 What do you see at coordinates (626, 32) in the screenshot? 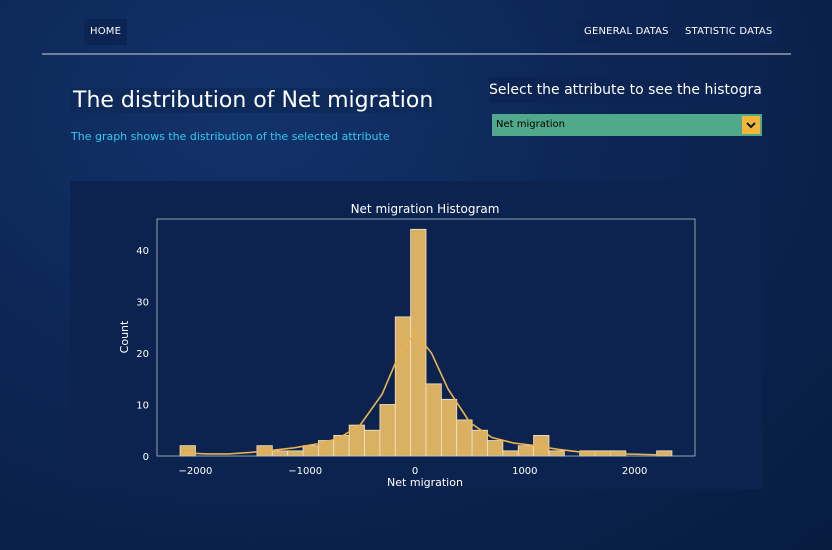
I see `nav-general-datas-link: GENERAL DATAS` at bounding box center [626, 32].